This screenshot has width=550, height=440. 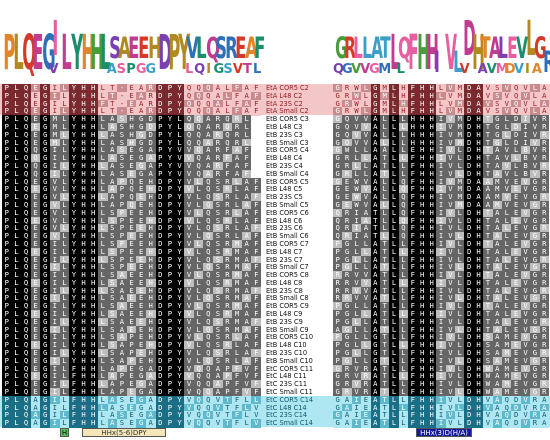 I want to click on residue-cell: S, so click(x=122, y=423).